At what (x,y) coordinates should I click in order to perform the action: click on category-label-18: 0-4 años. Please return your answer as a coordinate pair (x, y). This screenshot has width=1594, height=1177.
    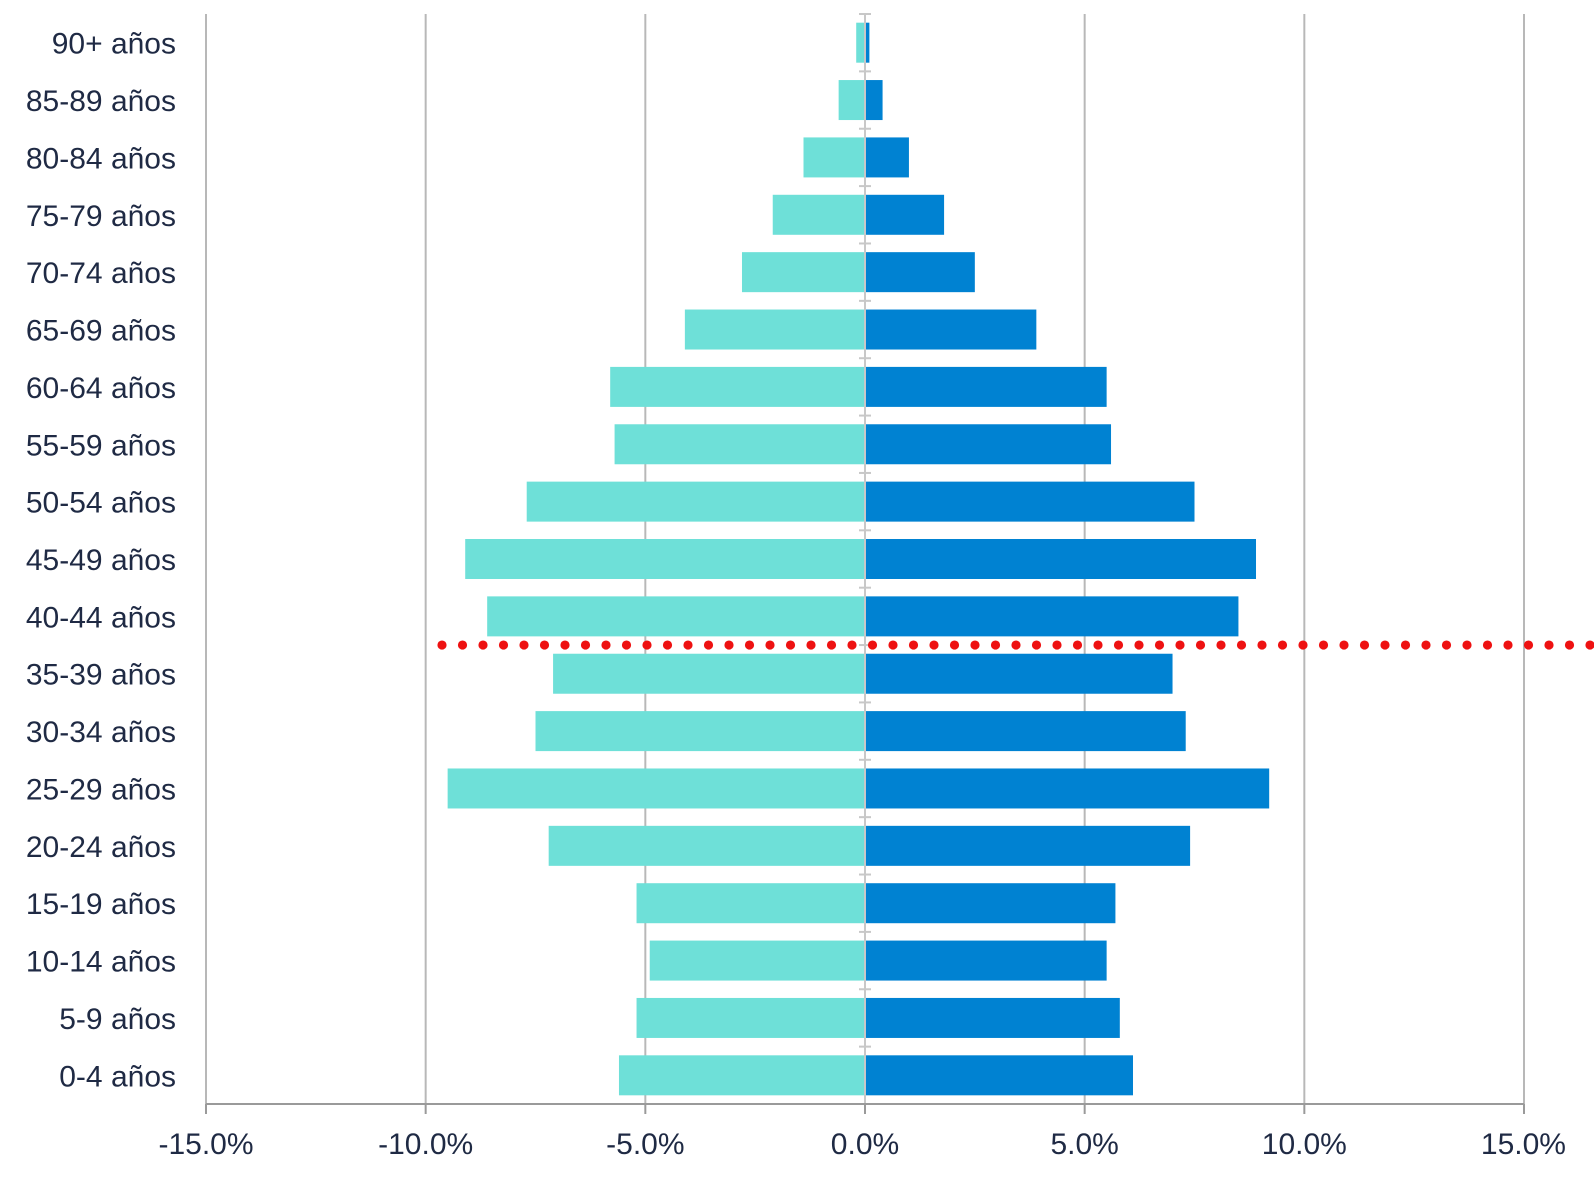
    Looking at the image, I should click on (117, 1076).